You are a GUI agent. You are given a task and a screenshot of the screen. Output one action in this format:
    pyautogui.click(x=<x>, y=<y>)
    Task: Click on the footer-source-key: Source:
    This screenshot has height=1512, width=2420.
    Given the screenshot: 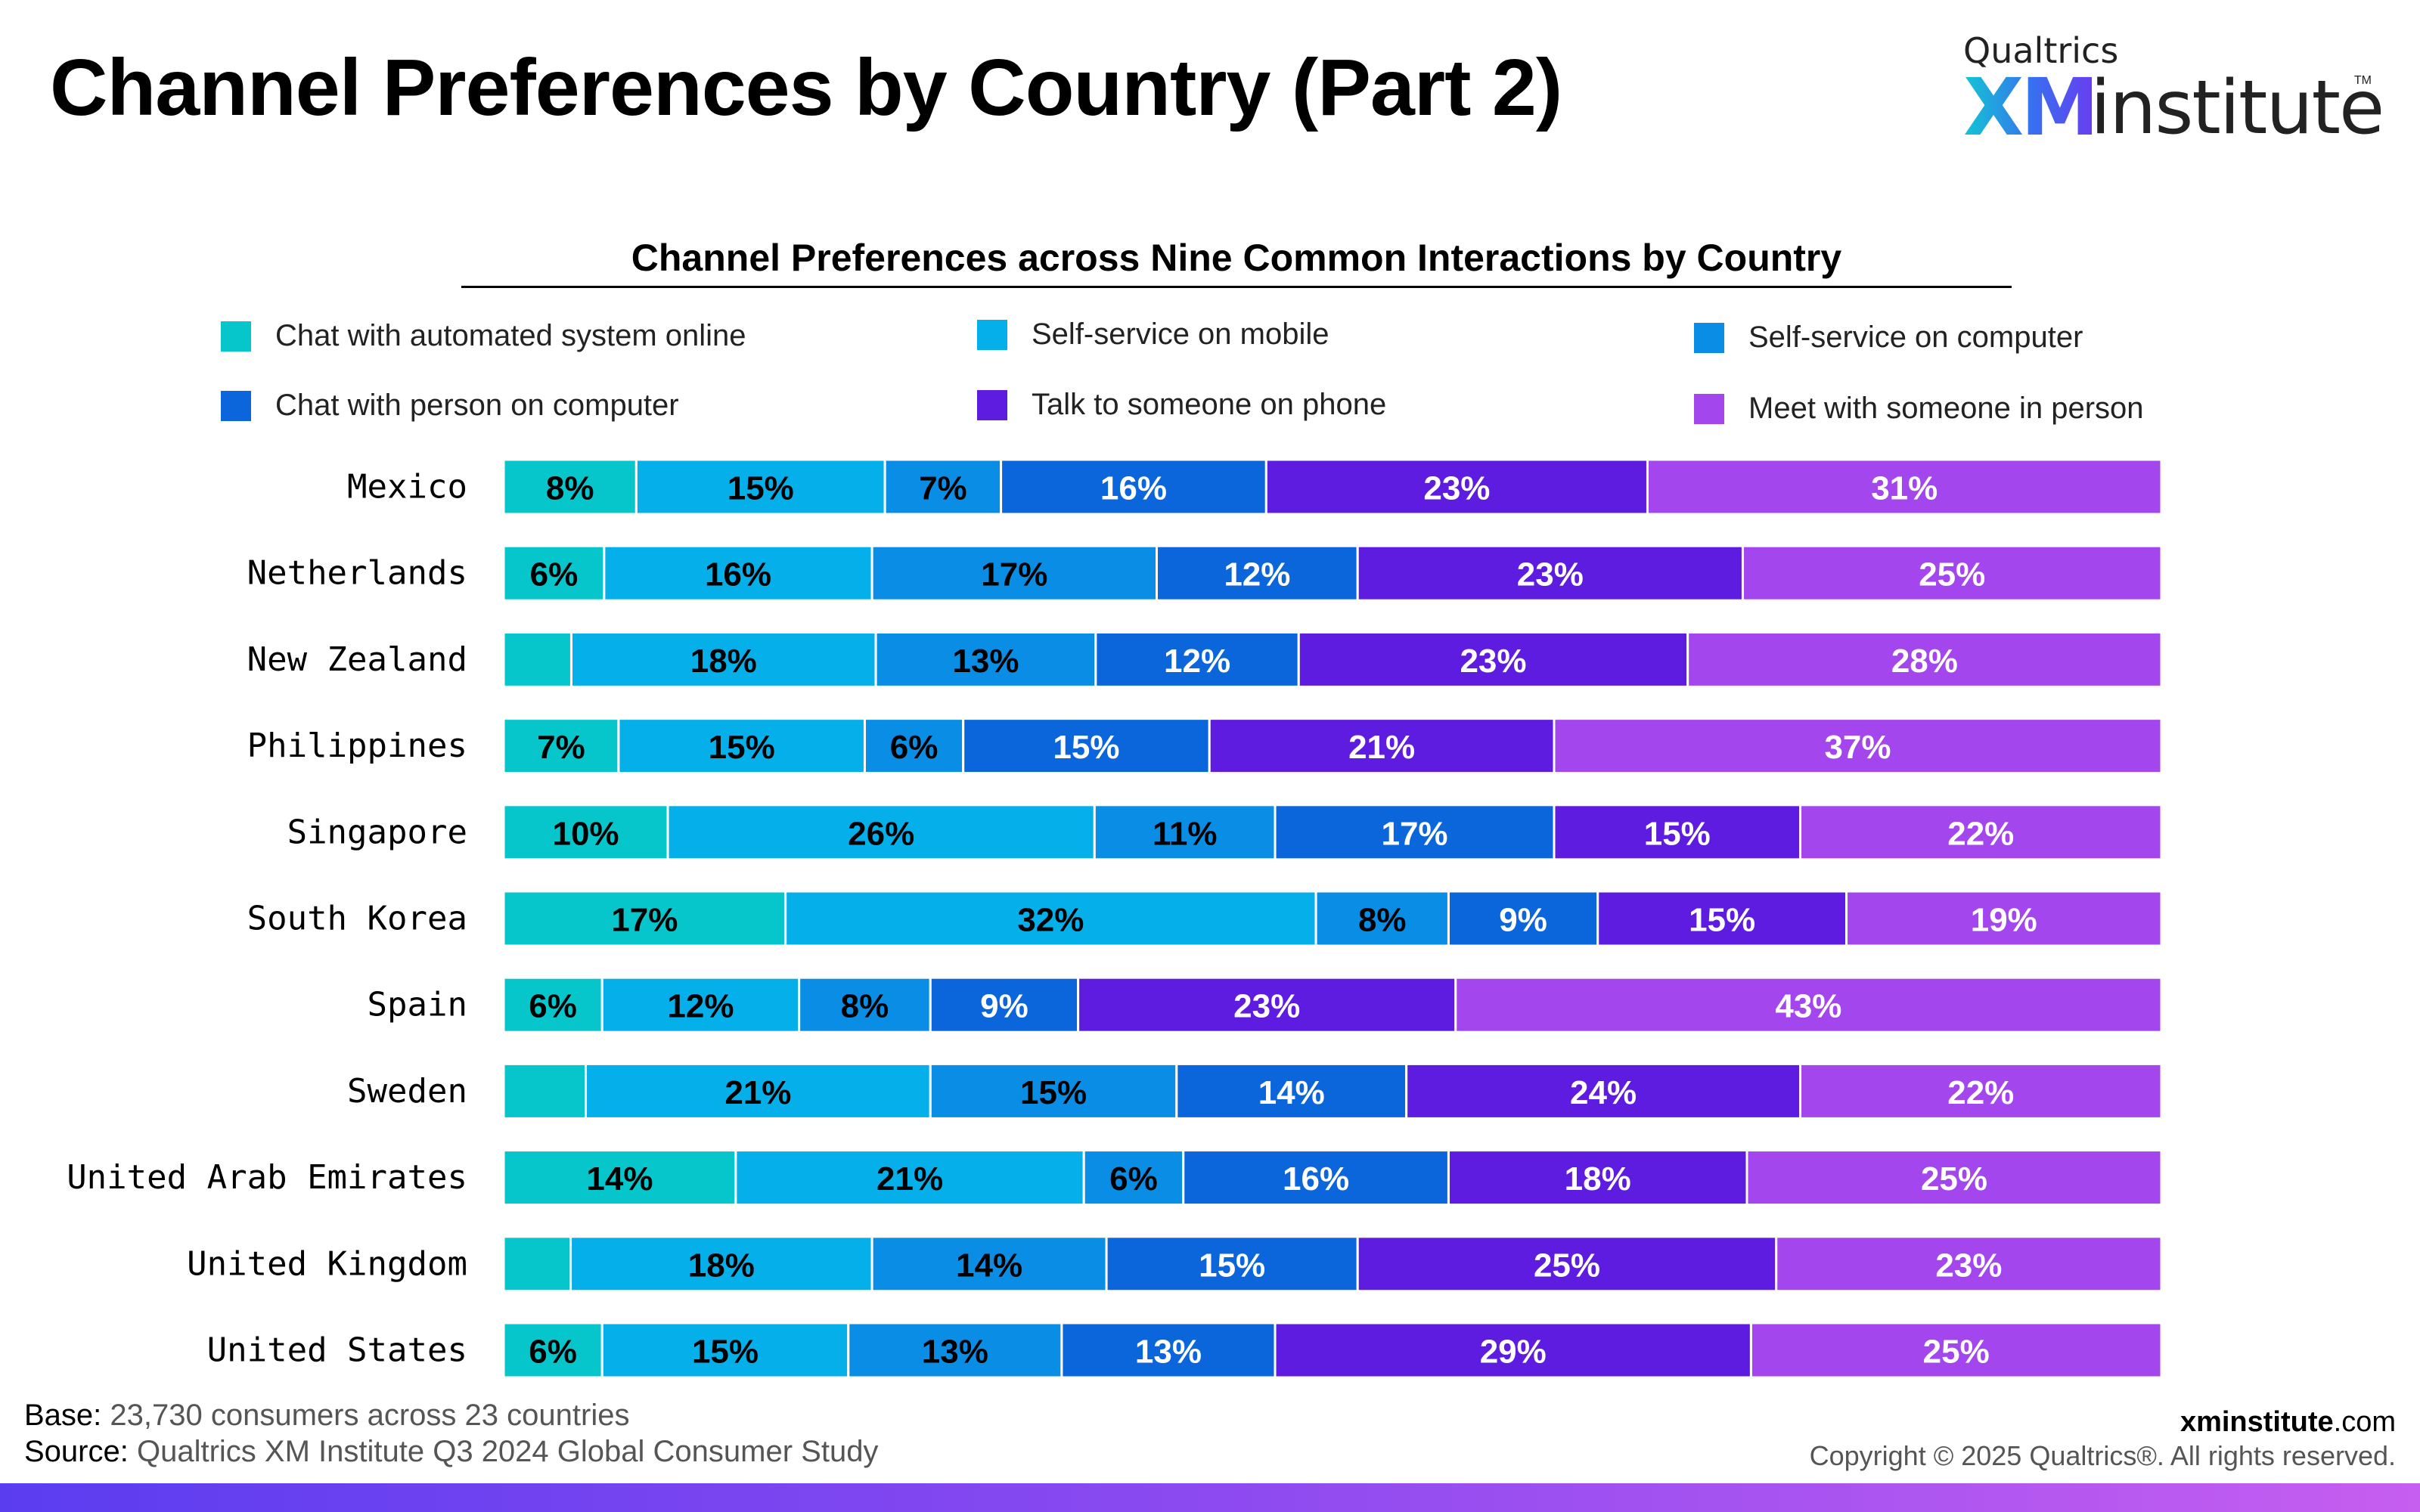 What is the action you would take?
    pyautogui.click(x=76, y=1452)
    